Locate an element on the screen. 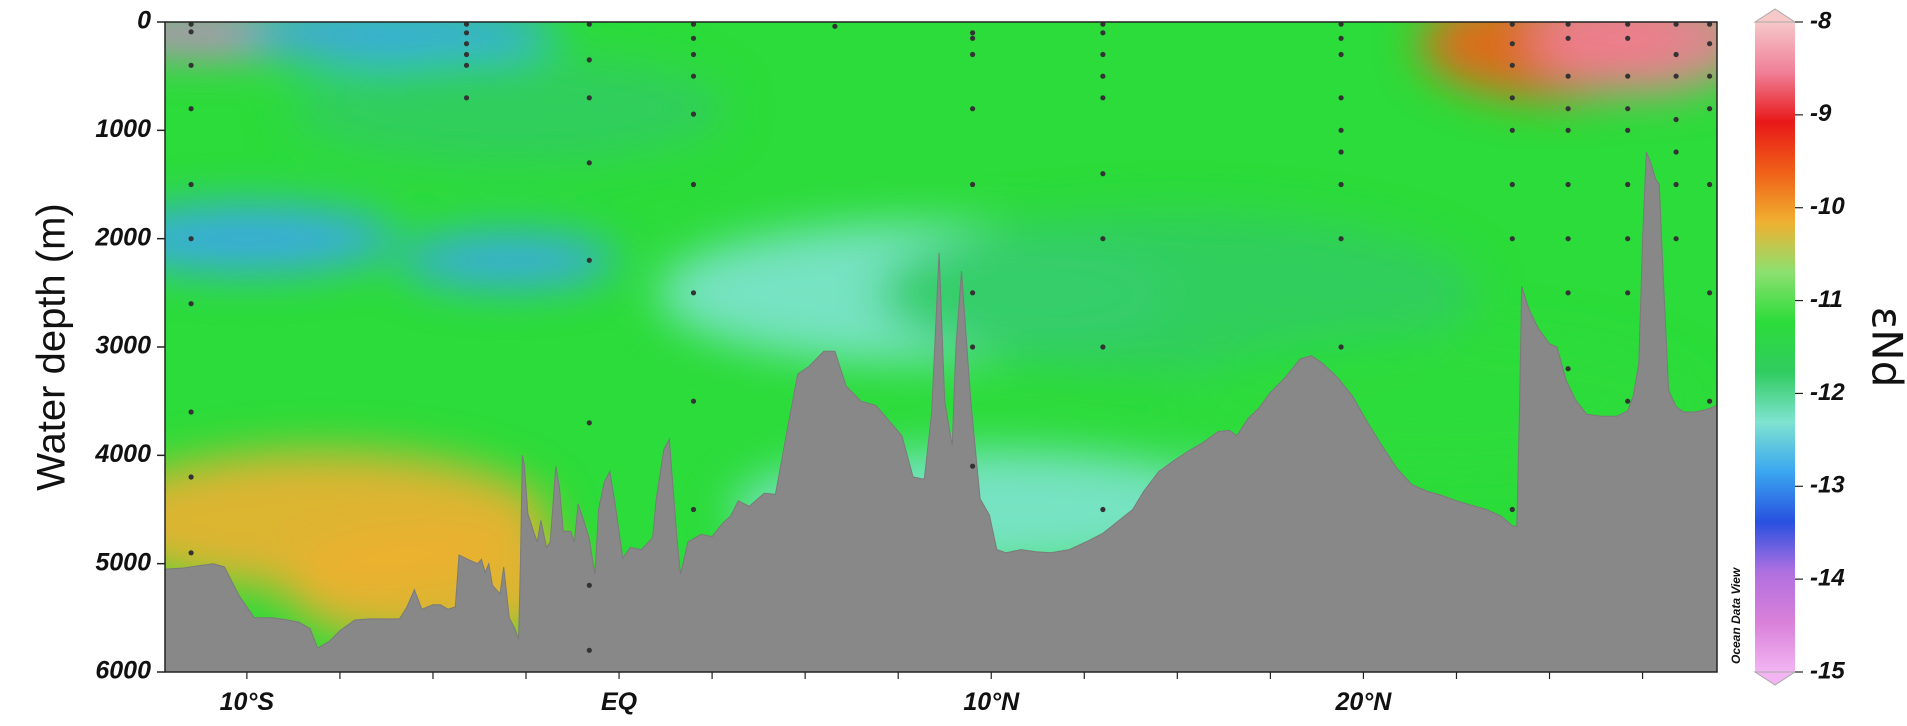  y-tick-label: 0 is located at coordinates (144, 21).